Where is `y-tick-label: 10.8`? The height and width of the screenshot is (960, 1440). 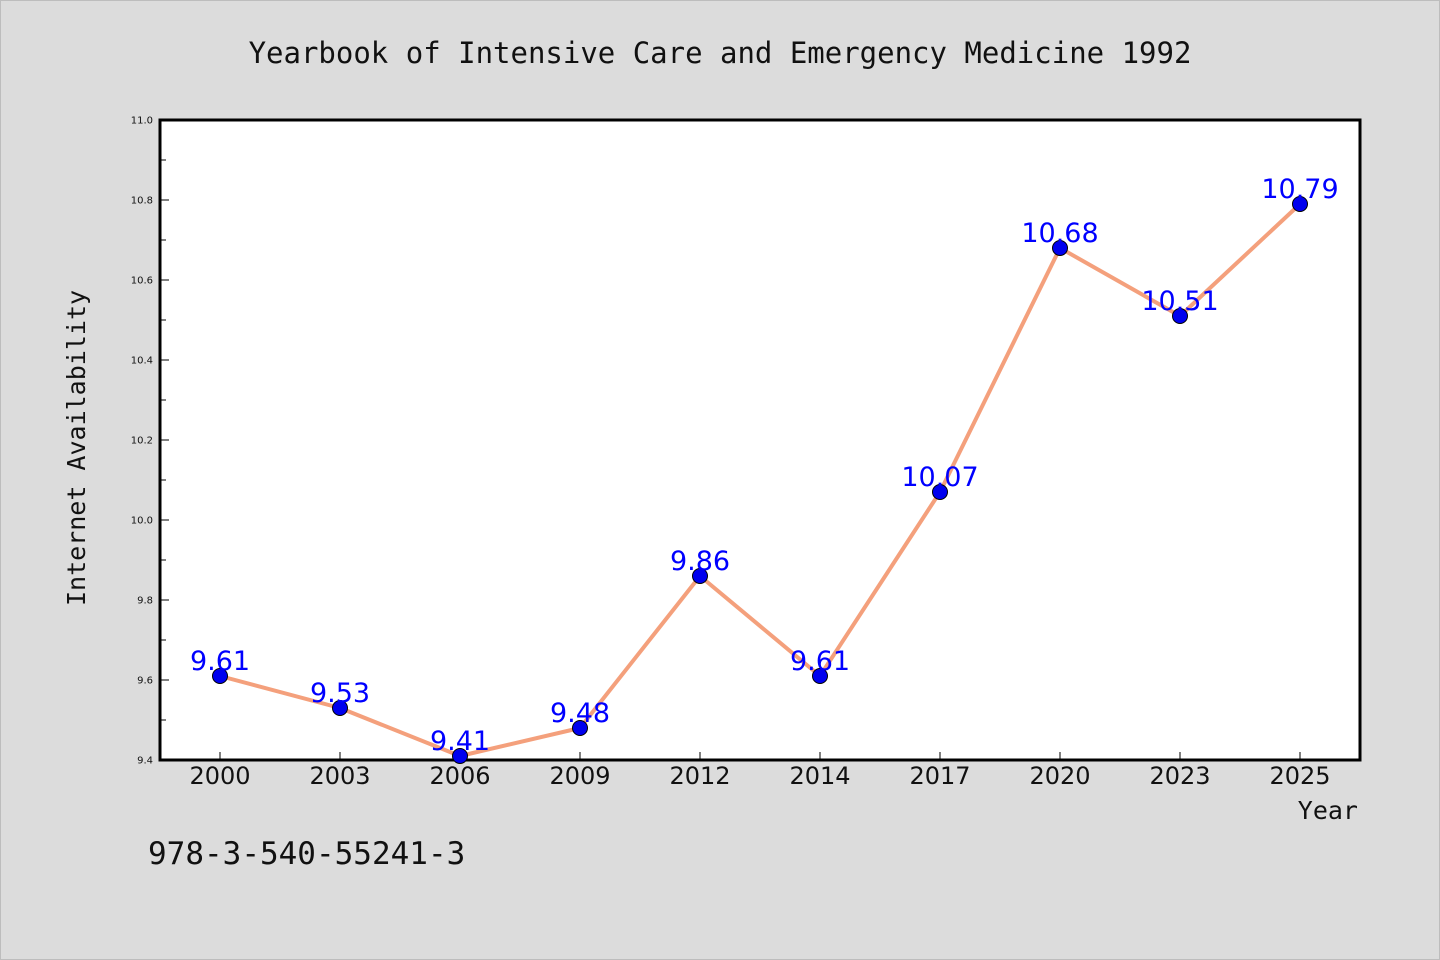 y-tick-label: 10.8 is located at coordinates (142, 201).